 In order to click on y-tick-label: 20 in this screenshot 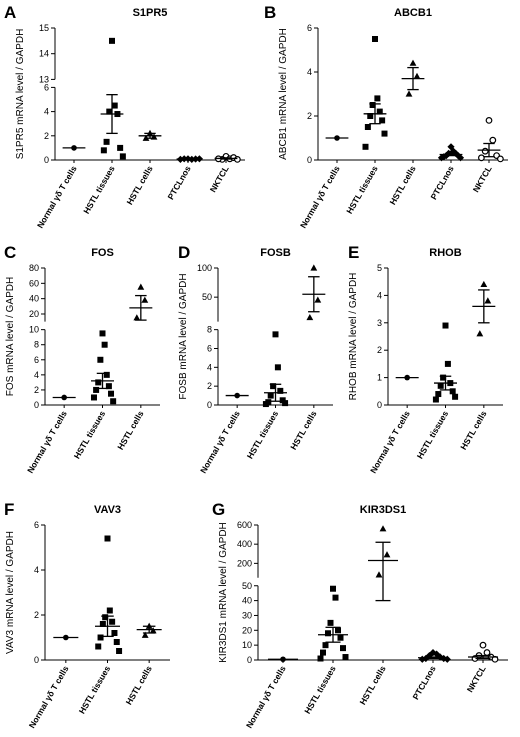, I will do `click(34, 314)`.